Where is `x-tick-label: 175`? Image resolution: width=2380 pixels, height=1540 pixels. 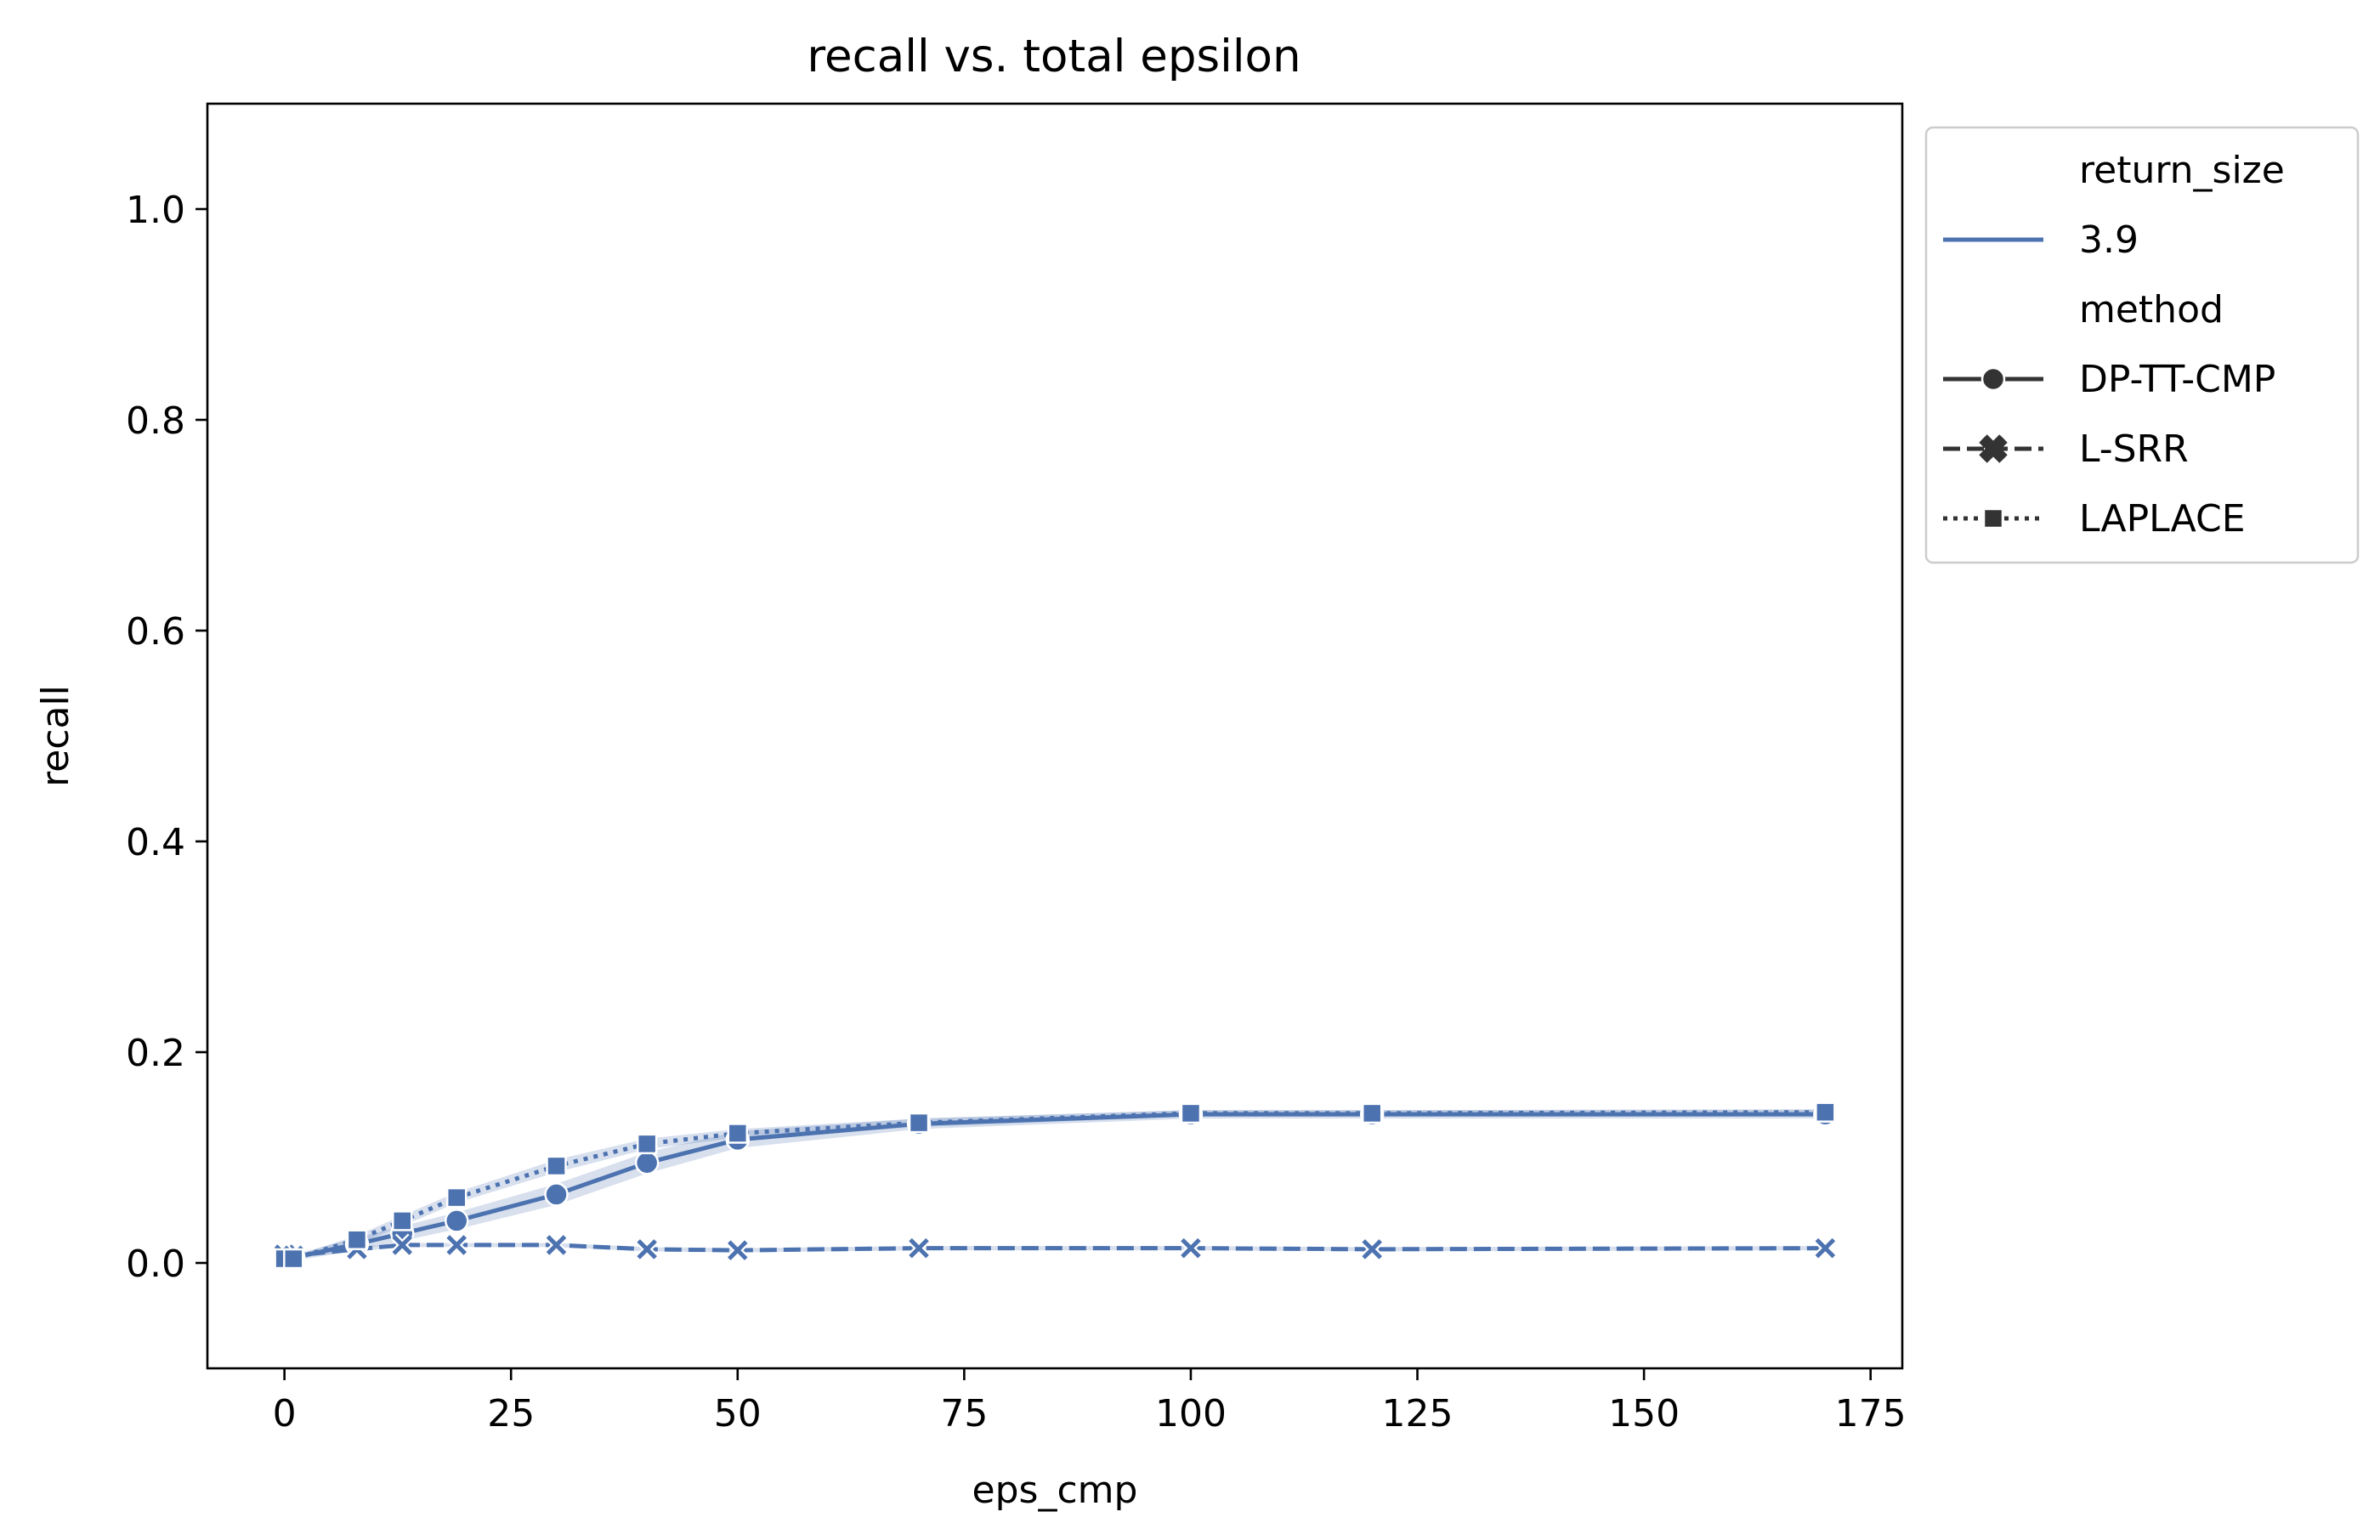
x-tick-label: 175 is located at coordinates (1871, 1413).